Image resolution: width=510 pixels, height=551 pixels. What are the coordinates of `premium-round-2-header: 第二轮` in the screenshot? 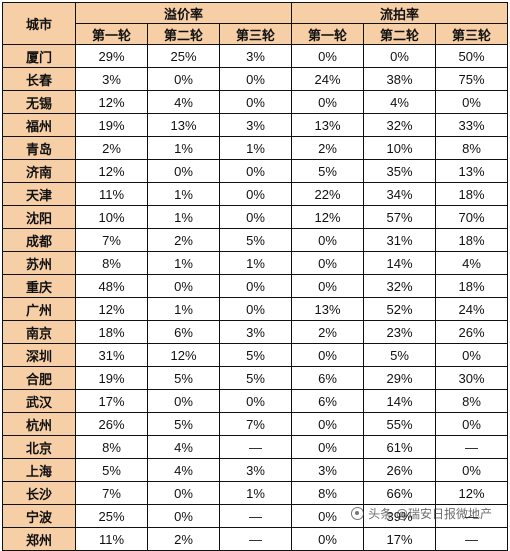 It's located at (183, 34).